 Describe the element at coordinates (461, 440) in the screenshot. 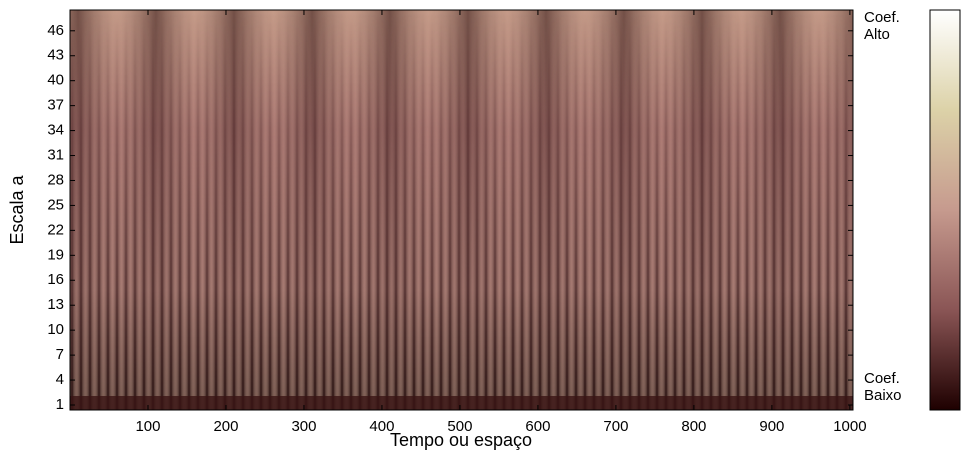

I see `x-axis-label: Tempo ou espaço` at that location.